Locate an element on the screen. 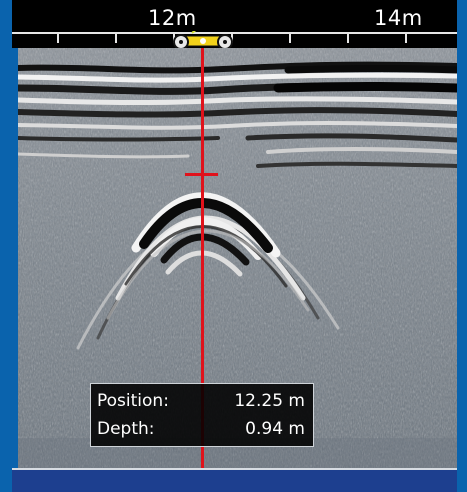 The width and height of the screenshot is (467, 492). depth-label: Depth: is located at coordinates (126, 429).